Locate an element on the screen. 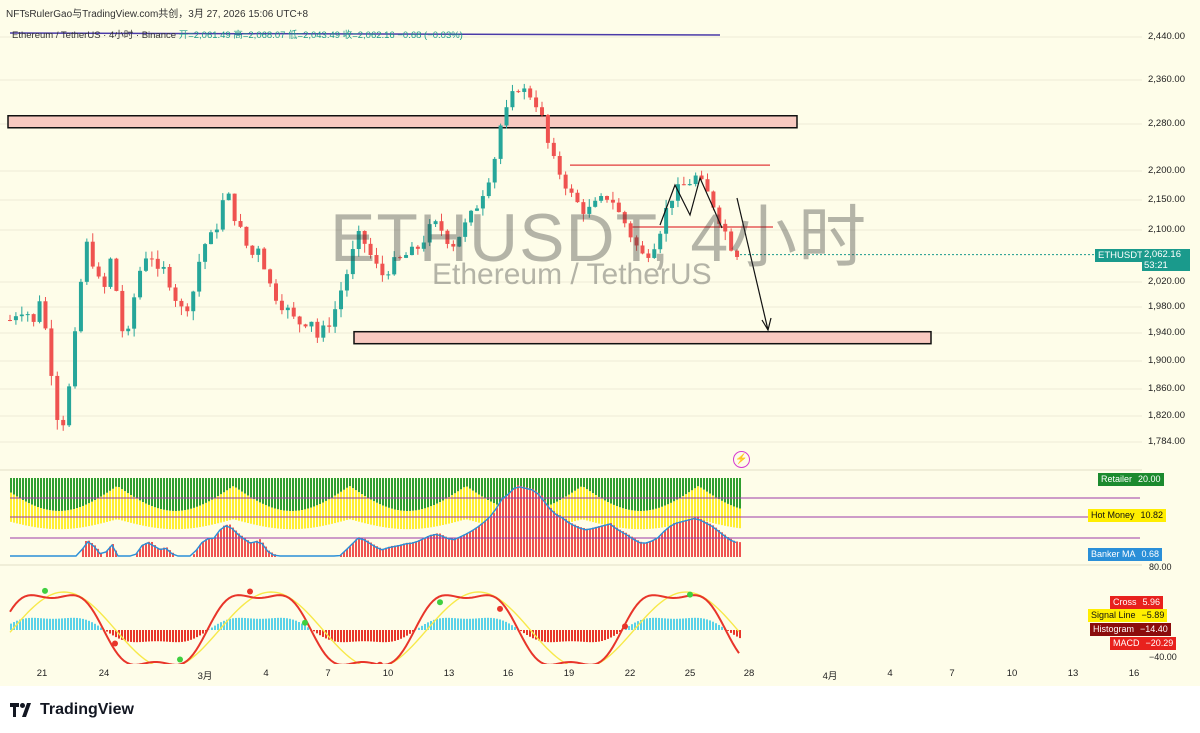 This screenshot has width=1200, height=733. lightning-icon: ⚡ is located at coordinates (741, 459).